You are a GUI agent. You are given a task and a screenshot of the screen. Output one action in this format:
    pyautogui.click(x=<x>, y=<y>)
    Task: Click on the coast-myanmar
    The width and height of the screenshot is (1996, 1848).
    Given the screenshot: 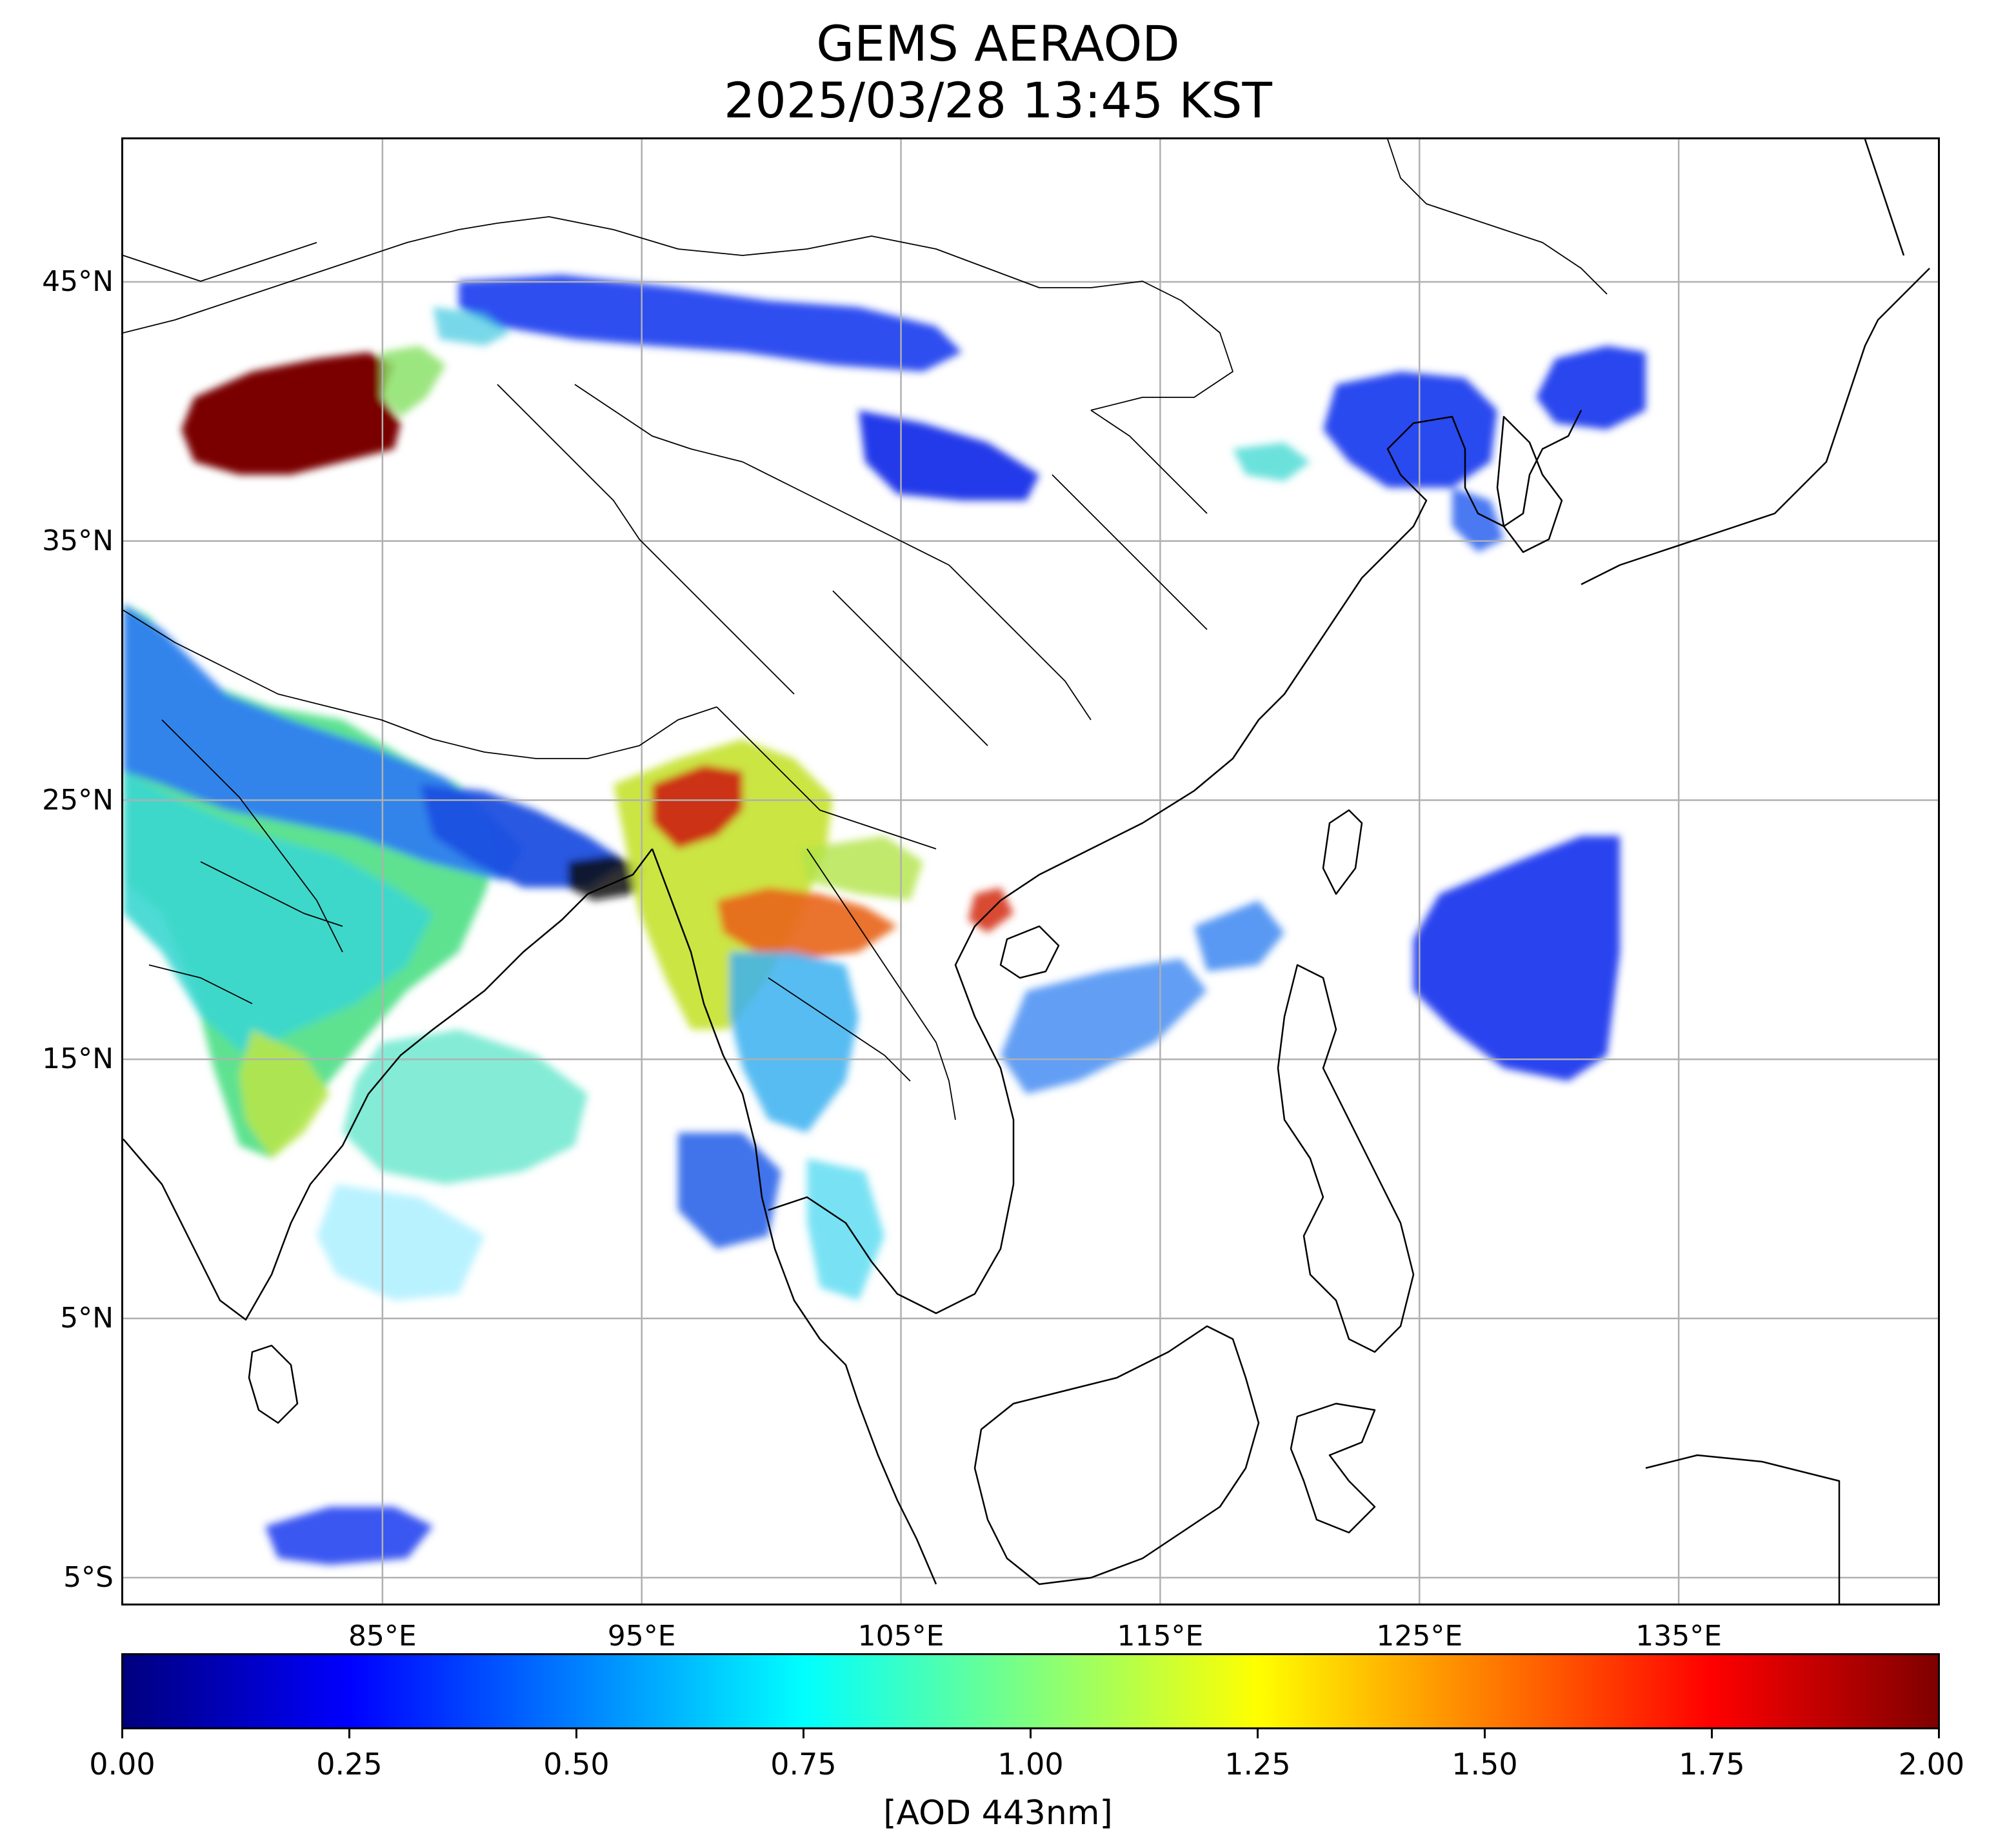 What is the action you would take?
    pyautogui.click(x=755, y=1126)
    